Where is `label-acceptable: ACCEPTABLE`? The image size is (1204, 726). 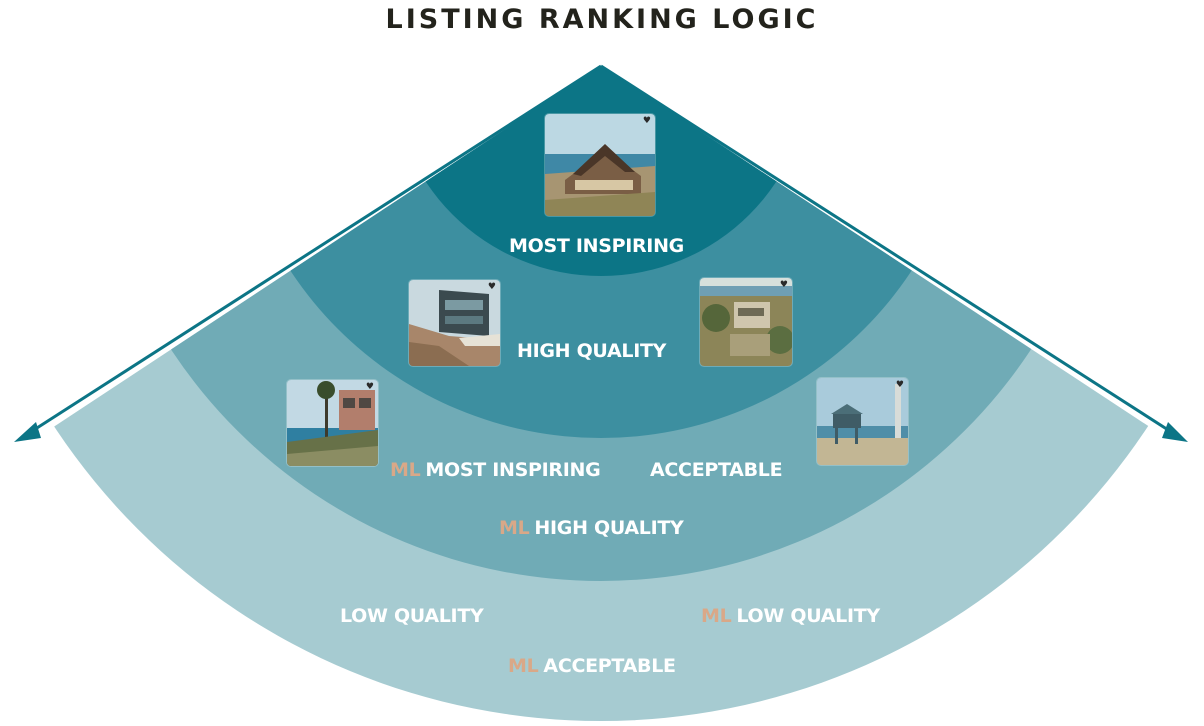
label-acceptable: ACCEPTABLE is located at coordinates (716, 470).